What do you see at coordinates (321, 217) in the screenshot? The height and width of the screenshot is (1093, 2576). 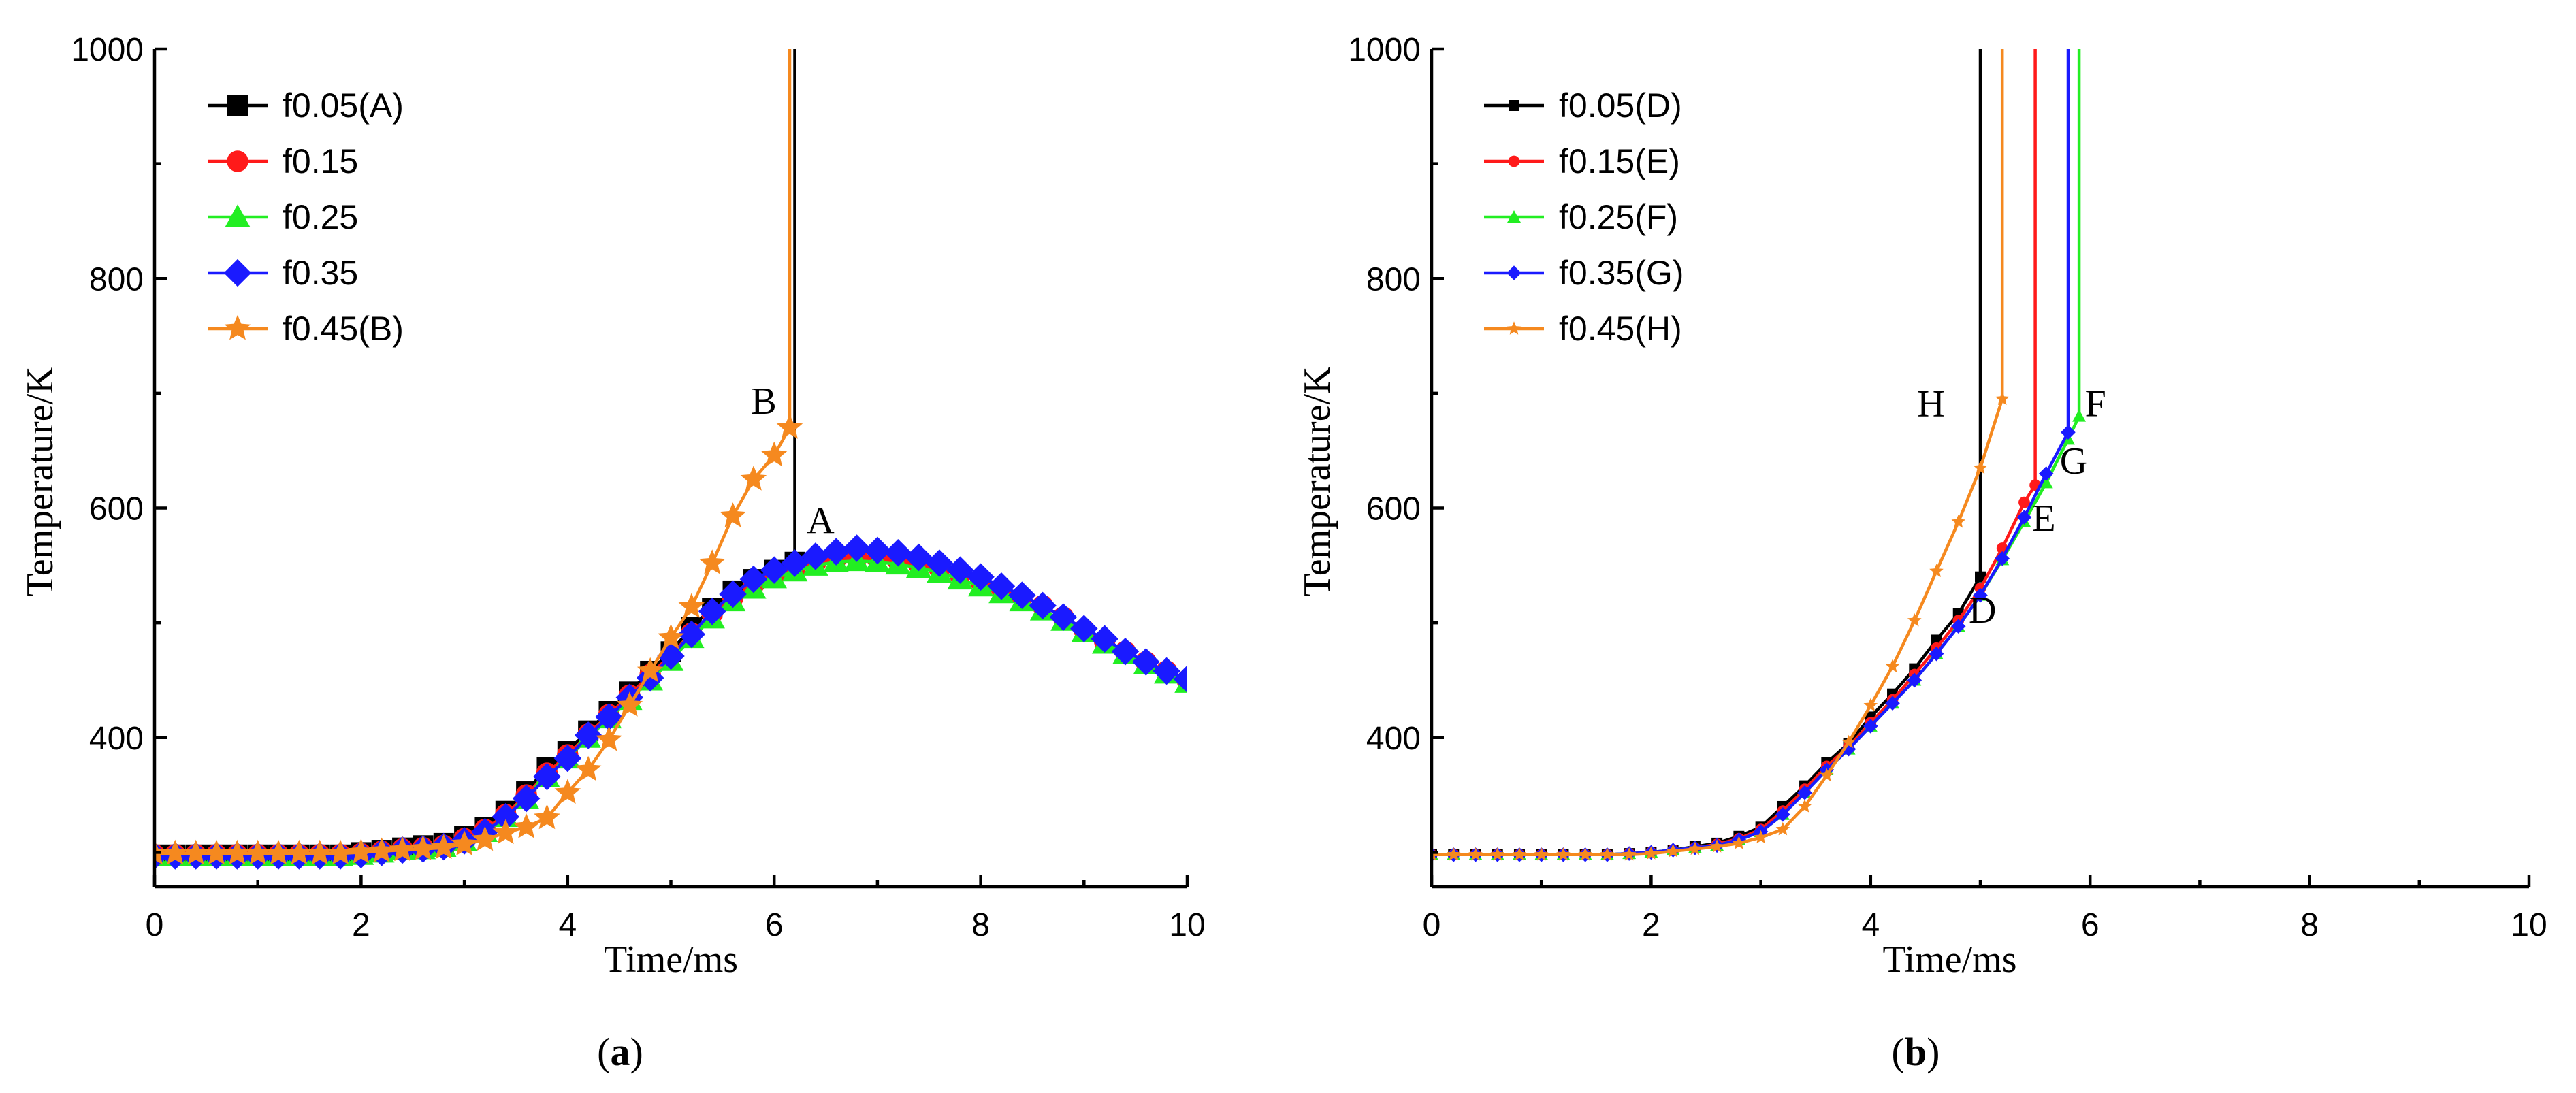 I see `legend-label: f0.25` at bounding box center [321, 217].